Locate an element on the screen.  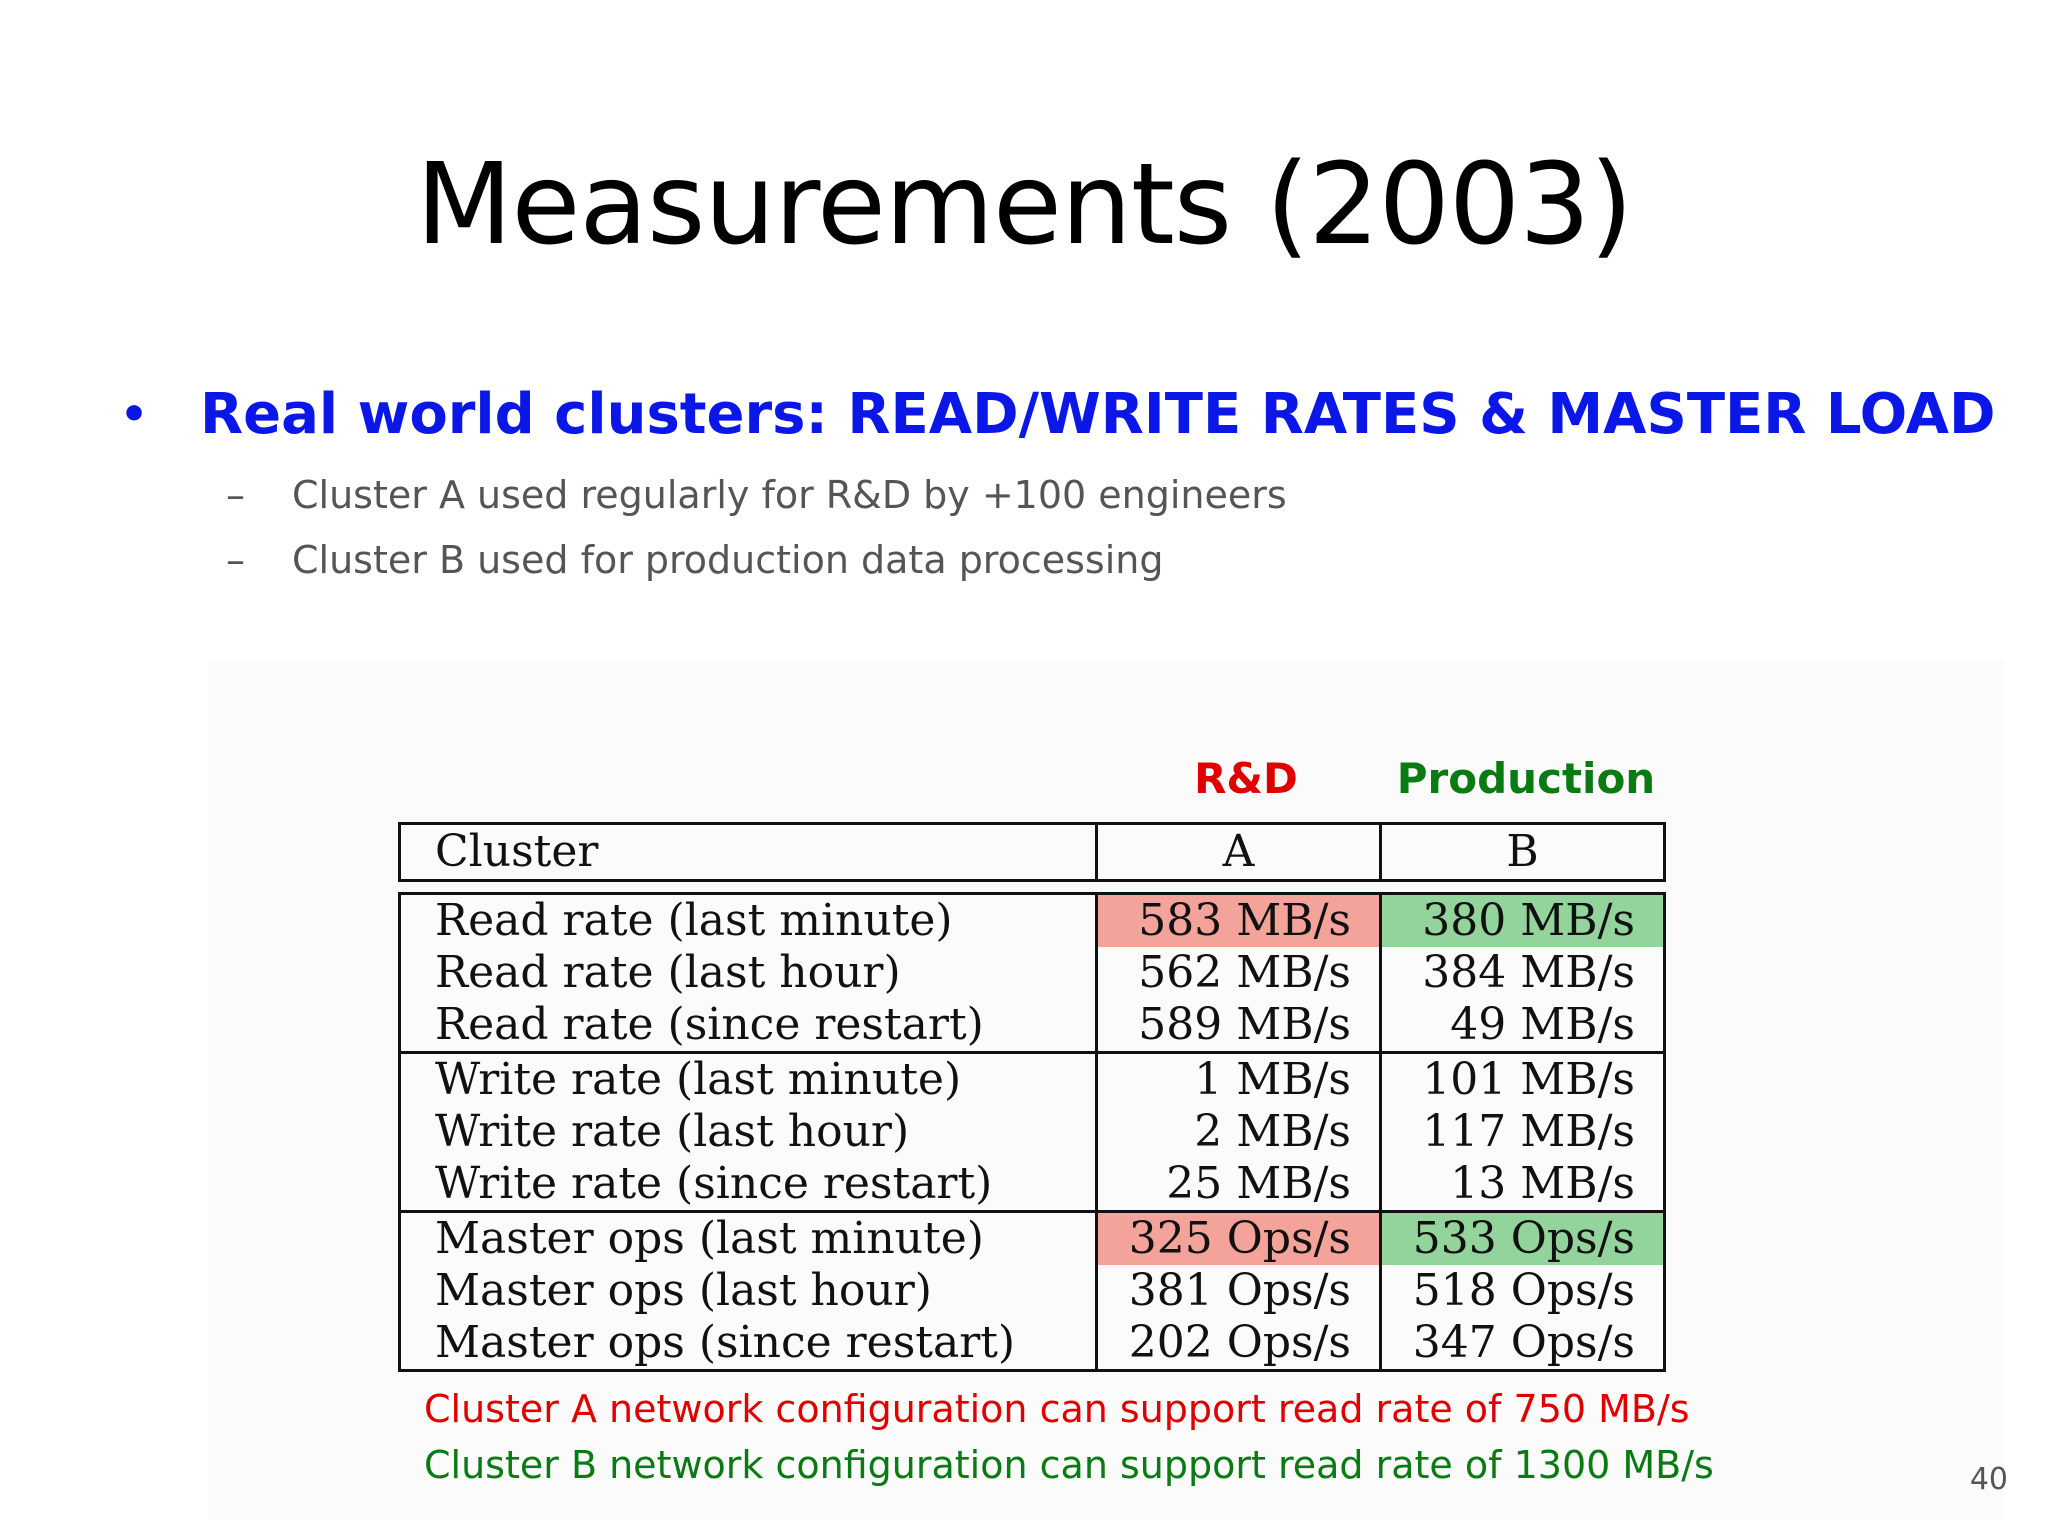
value-a-highlighted: 325 Ops/s is located at coordinates (1240, 1239).